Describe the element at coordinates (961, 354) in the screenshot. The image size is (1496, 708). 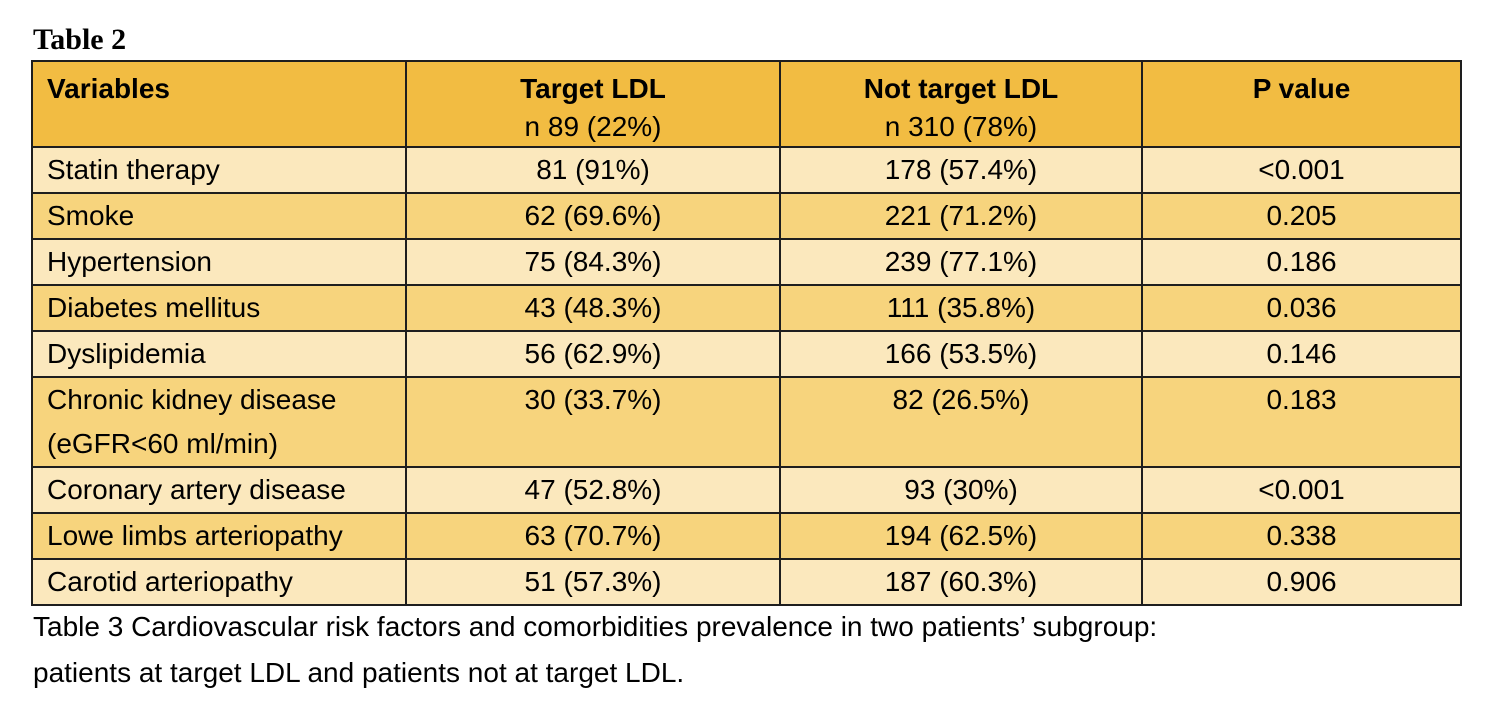
I see `cell-not-target: 166 (53.5%)` at that location.